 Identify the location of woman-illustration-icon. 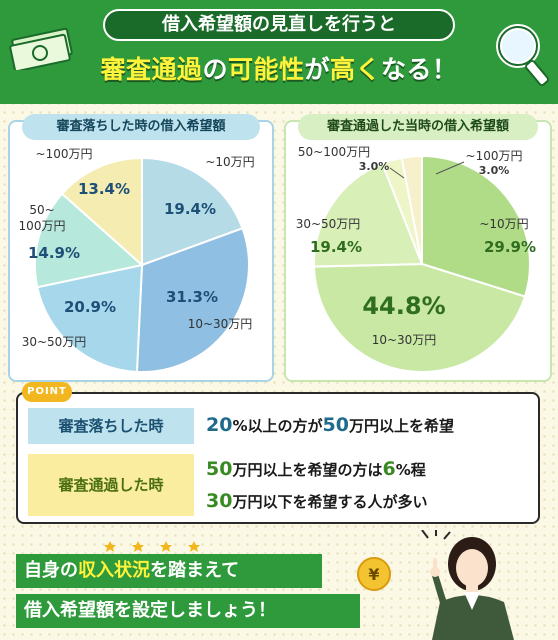
(467, 585).